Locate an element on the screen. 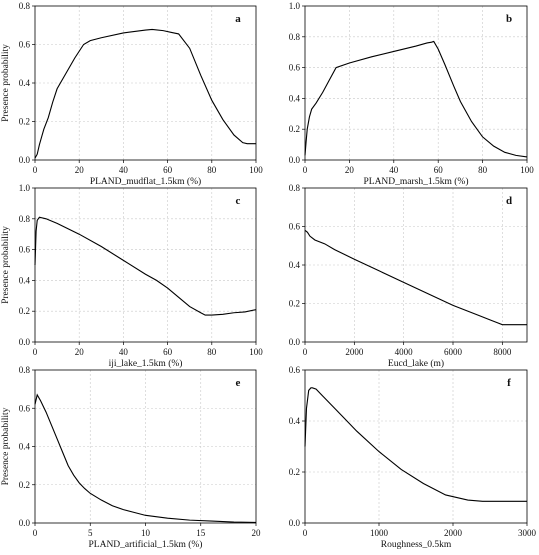 This screenshot has height=555, width=539. x-tick-label: 5 is located at coordinates (90, 533).